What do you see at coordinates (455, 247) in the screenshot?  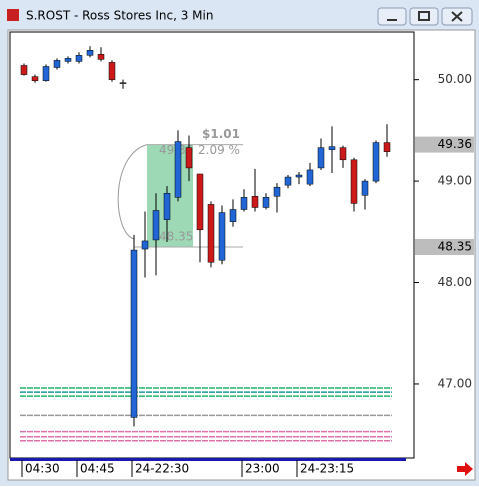 I see `price-marker-label: 48.35` at bounding box center [455, 247].